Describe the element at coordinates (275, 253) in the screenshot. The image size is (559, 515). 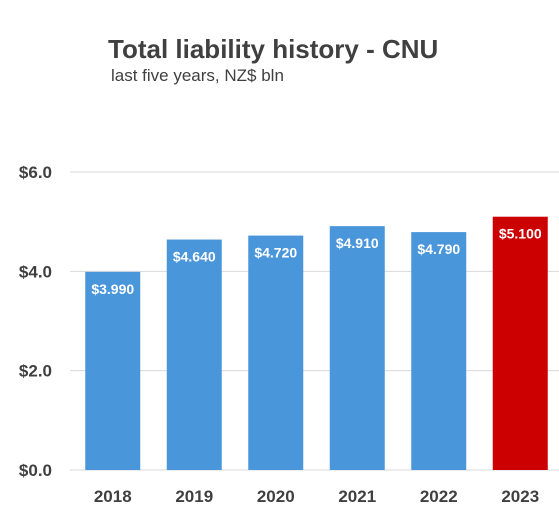
I see `data-label: $4.720` at that location.